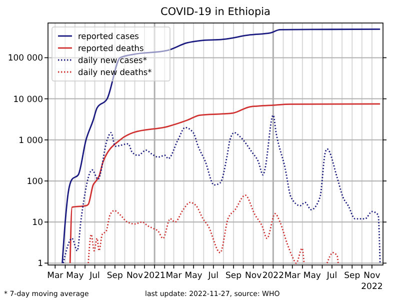 The image size is (400, 300). I want to click on legend-label: reported cases, so click(108, 36).